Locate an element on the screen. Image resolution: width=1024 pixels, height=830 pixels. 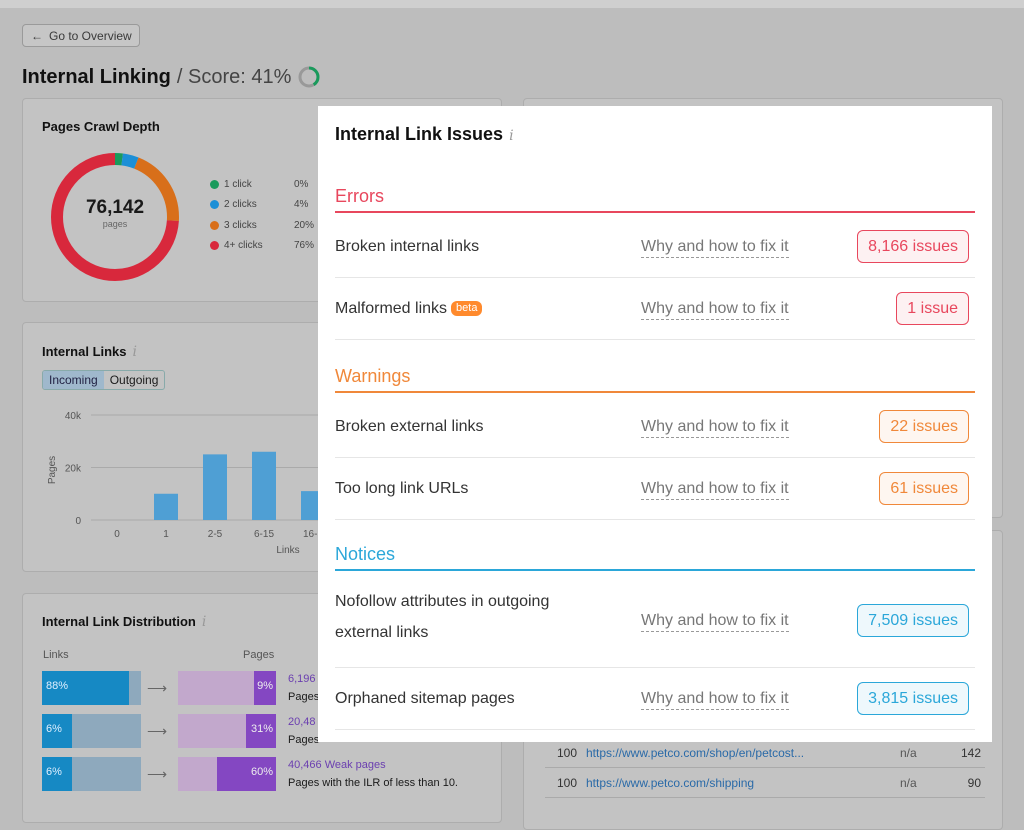
tab-outgoing: Outgoing is located at coordinates (134, 380).